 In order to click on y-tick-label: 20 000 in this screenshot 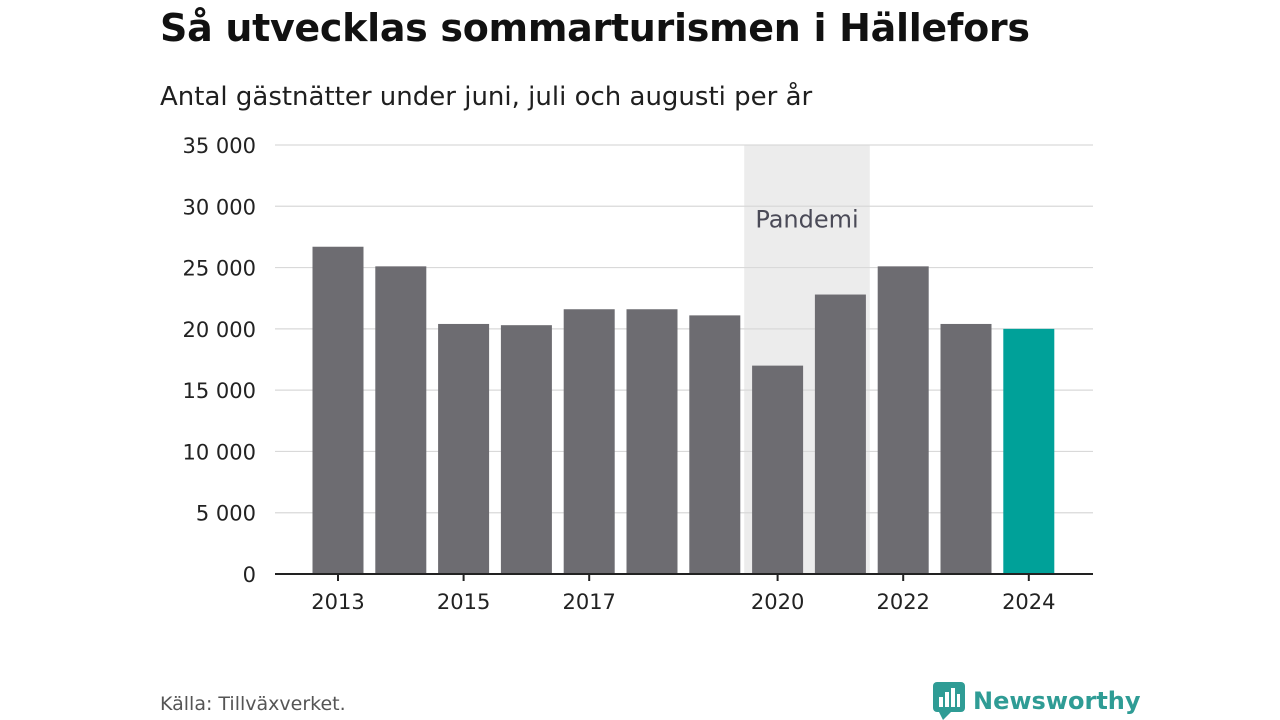, I will do `click(219, 330)`.